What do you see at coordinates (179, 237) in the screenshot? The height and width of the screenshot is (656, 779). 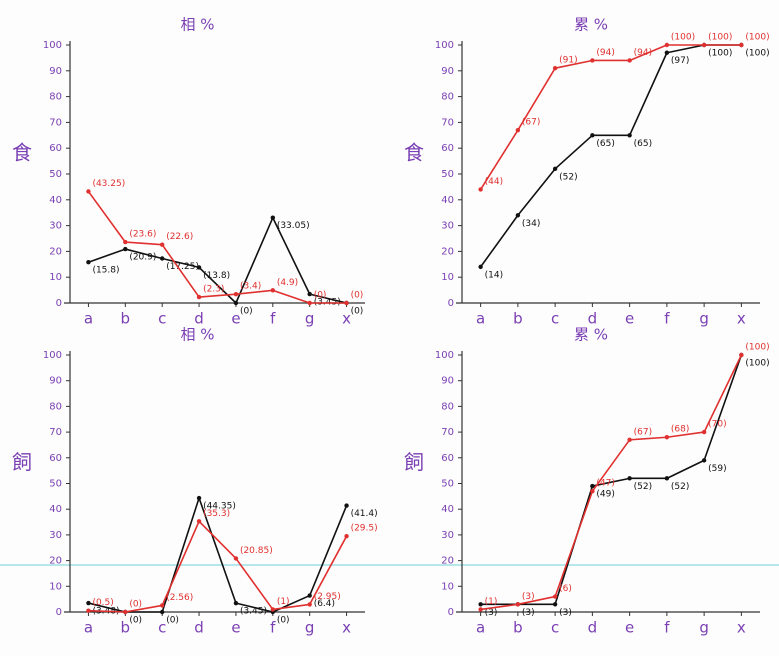 I see `data-label: (22.6)` at bounding box center [179, 237].